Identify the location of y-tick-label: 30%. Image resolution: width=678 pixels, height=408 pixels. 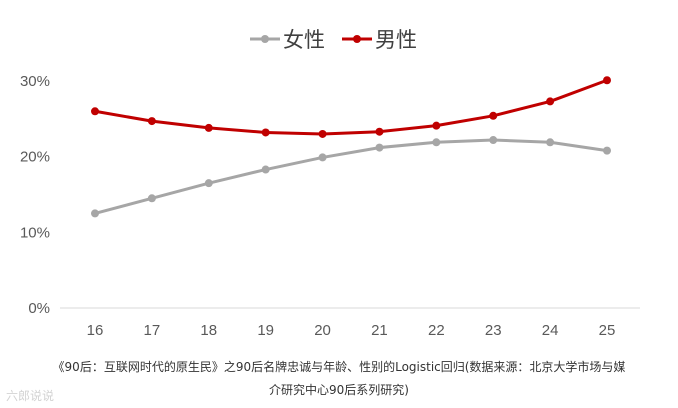
(35, 81).